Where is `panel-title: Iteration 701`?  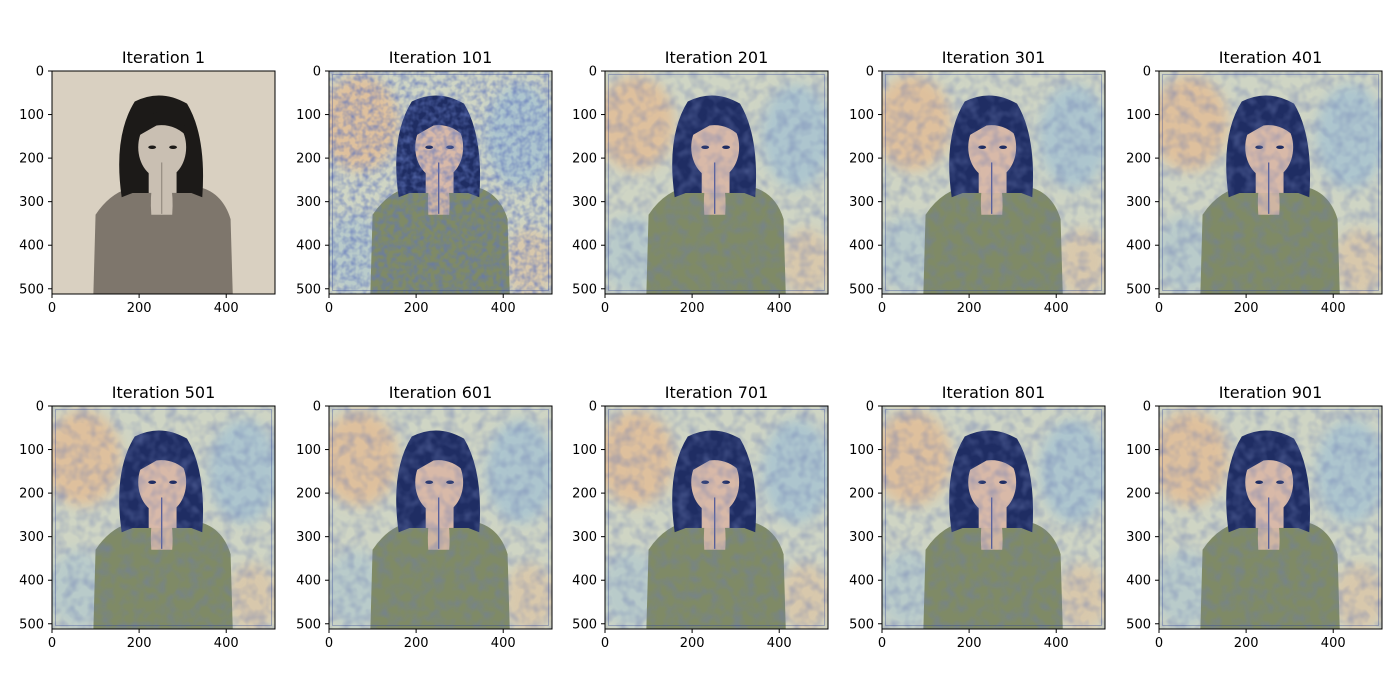
panel-title: Iteration 701 is located at coordinates (717, 392).